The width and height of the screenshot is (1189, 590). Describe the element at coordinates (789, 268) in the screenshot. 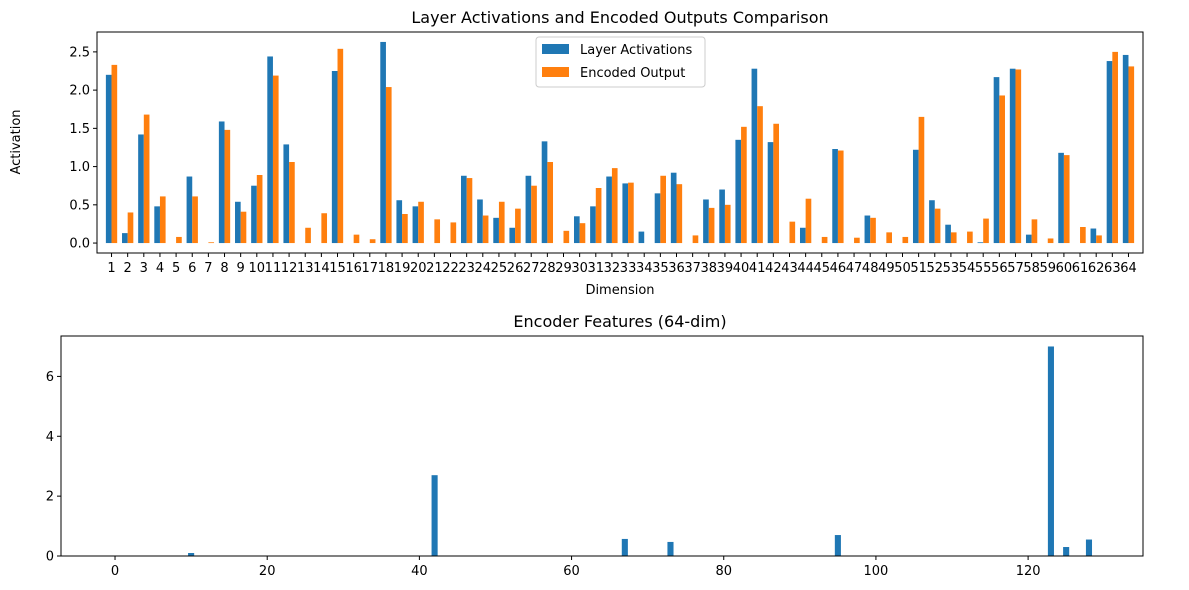

I see `chart1-x-tick-label: 43` at that location.